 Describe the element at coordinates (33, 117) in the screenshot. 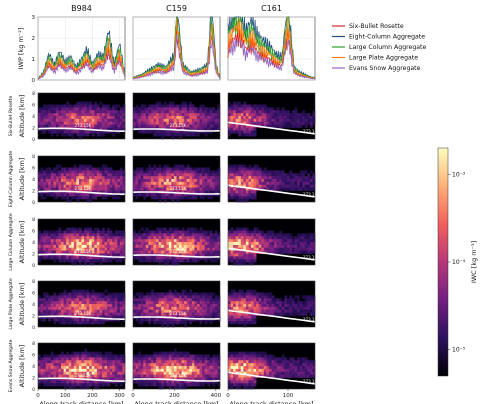

I see `altitude-tick-label: 4` at that location.